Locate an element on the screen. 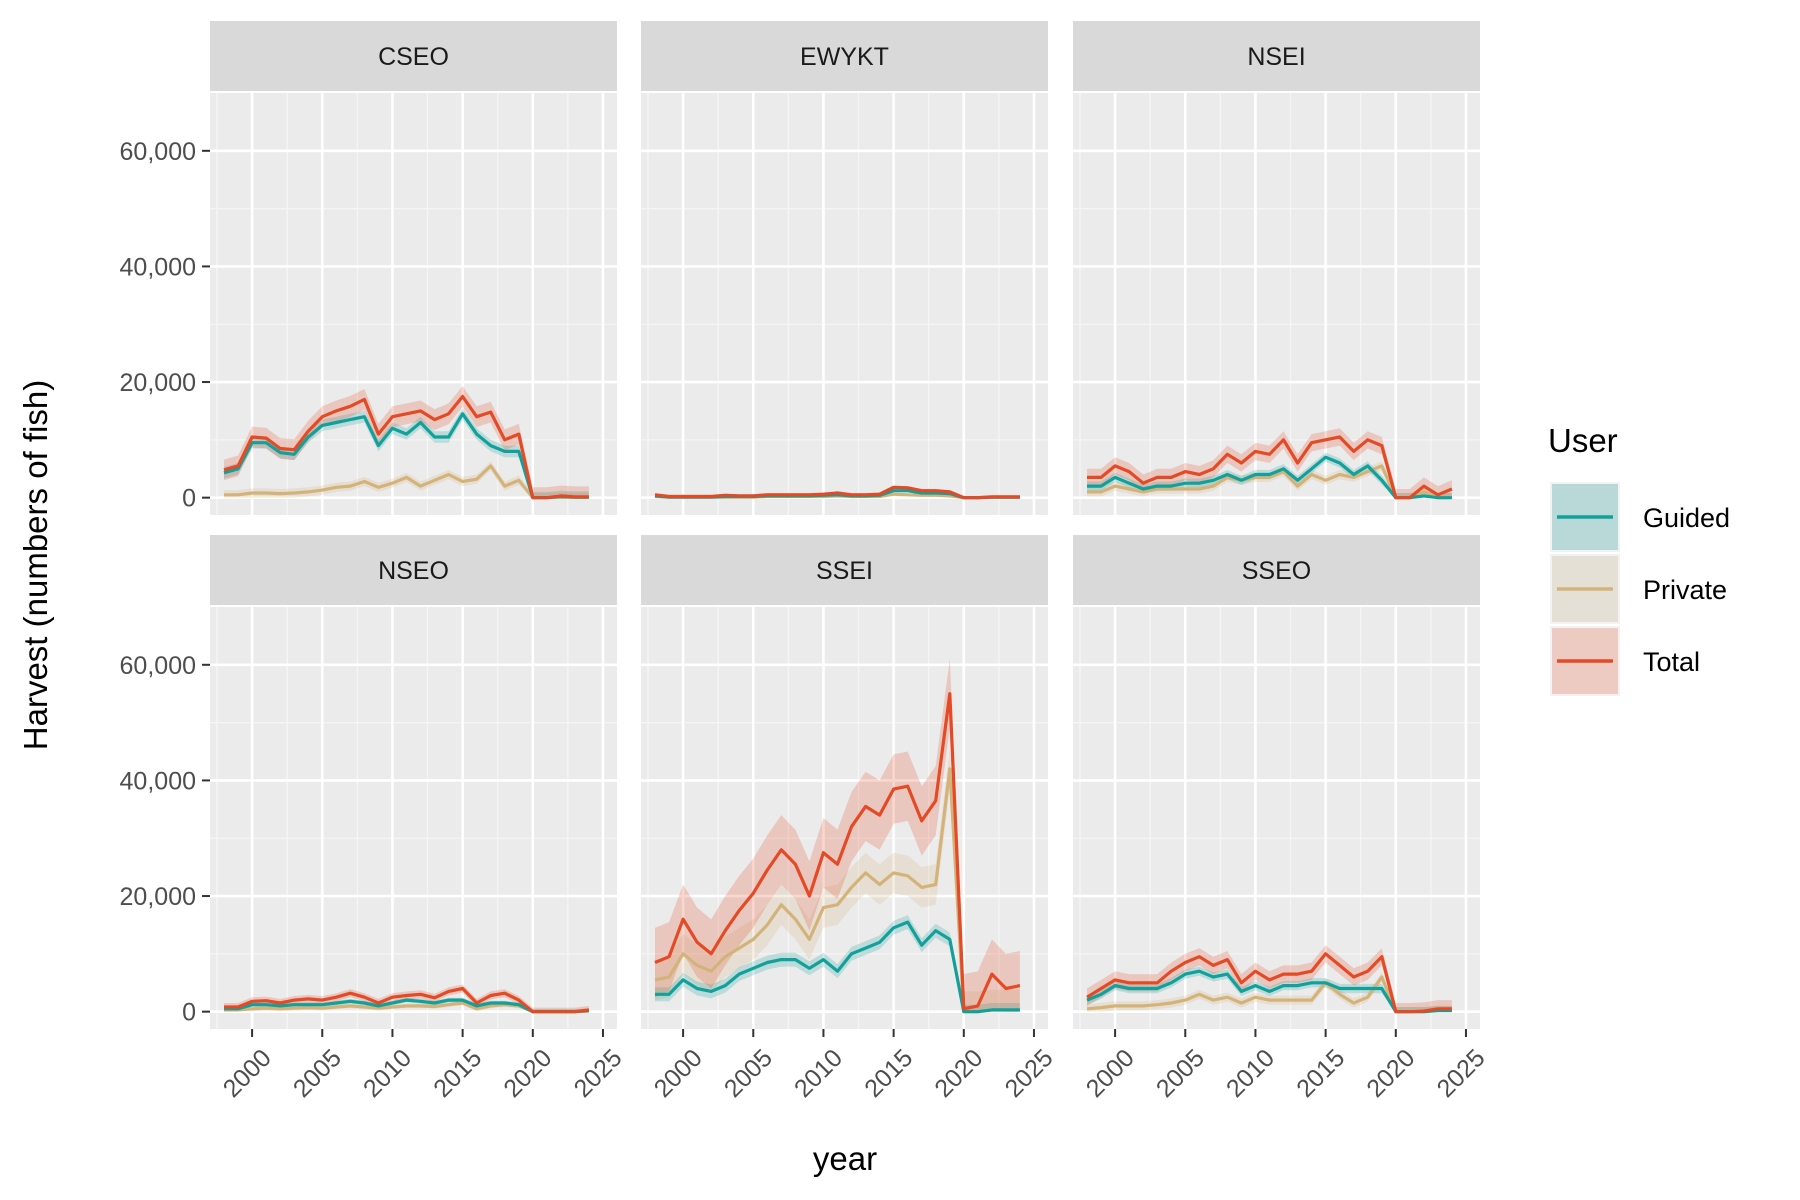 The width and height of the screenshot is (1800, 1200). ribbon-guided is located at coordinates (406, 1004).